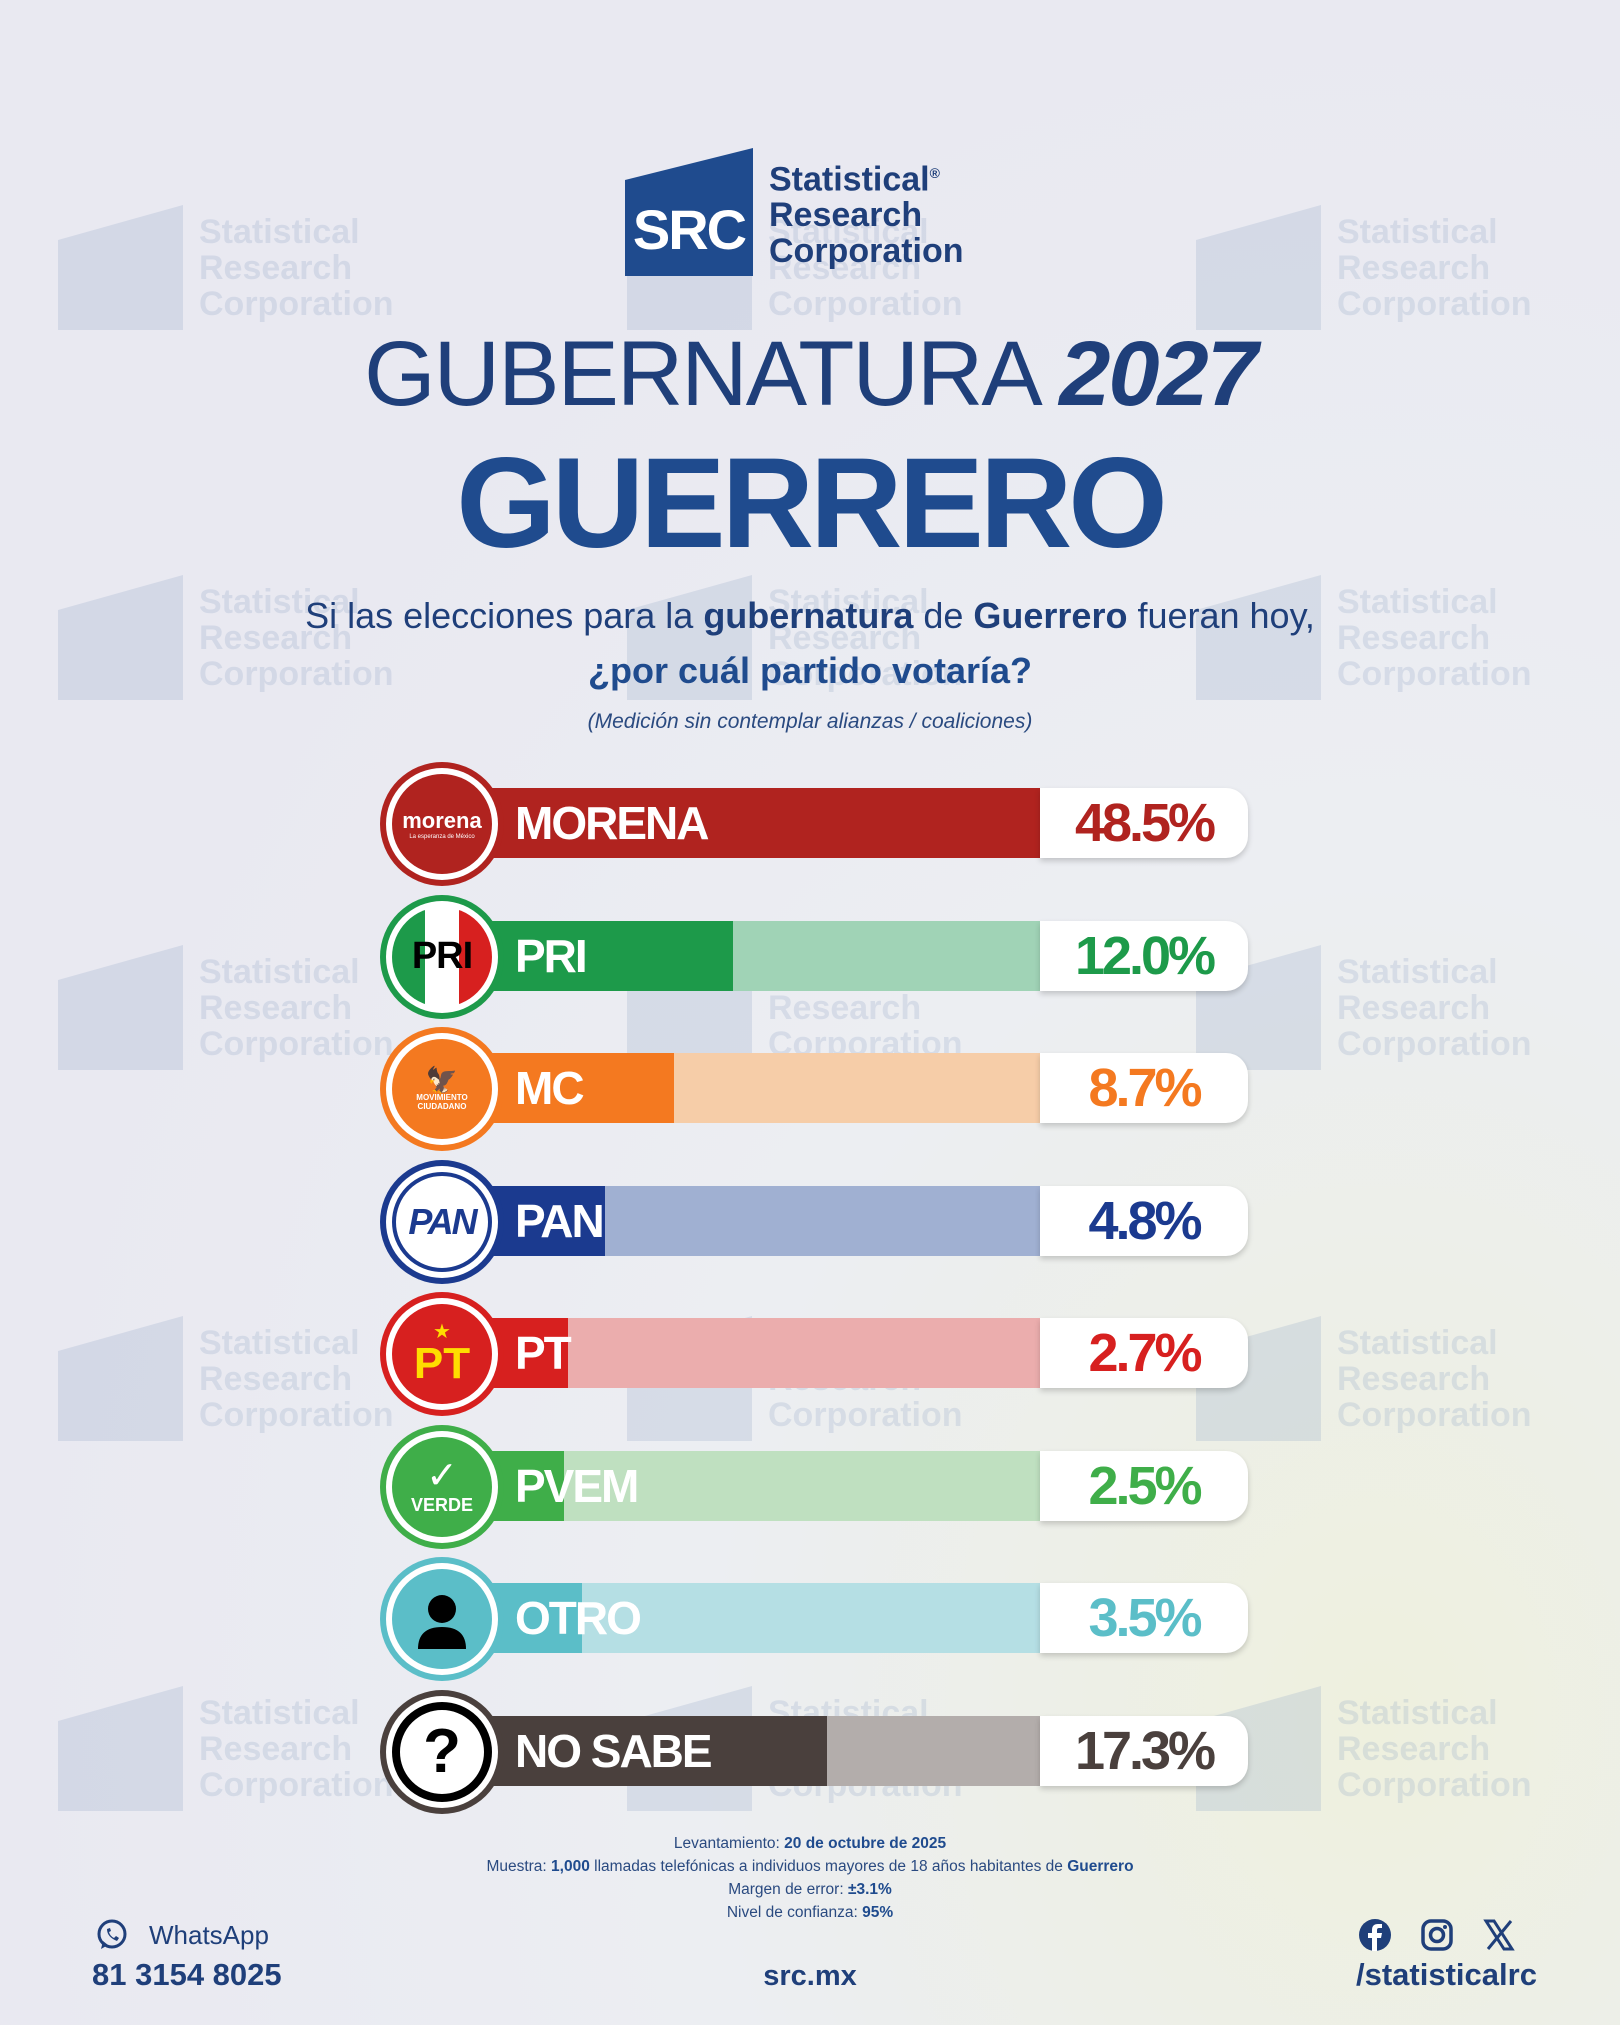 Image resolution: width=1620 pixels, height=2025 pixels. I want to click on bar-row-pt: PT 2.7% ★ PT, so click(815, 1354).